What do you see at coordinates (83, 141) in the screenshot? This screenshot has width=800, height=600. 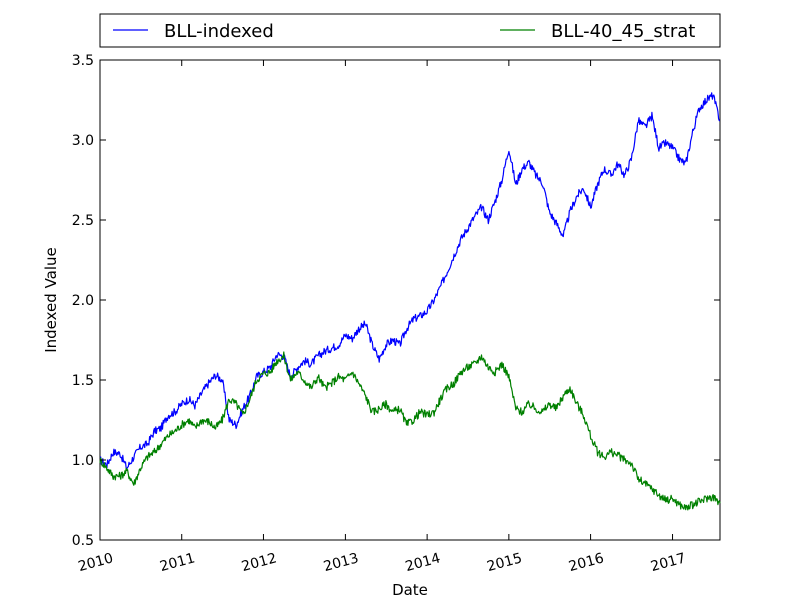 I see `y-tick-label: 3.0` at bounding box center [83, 141].